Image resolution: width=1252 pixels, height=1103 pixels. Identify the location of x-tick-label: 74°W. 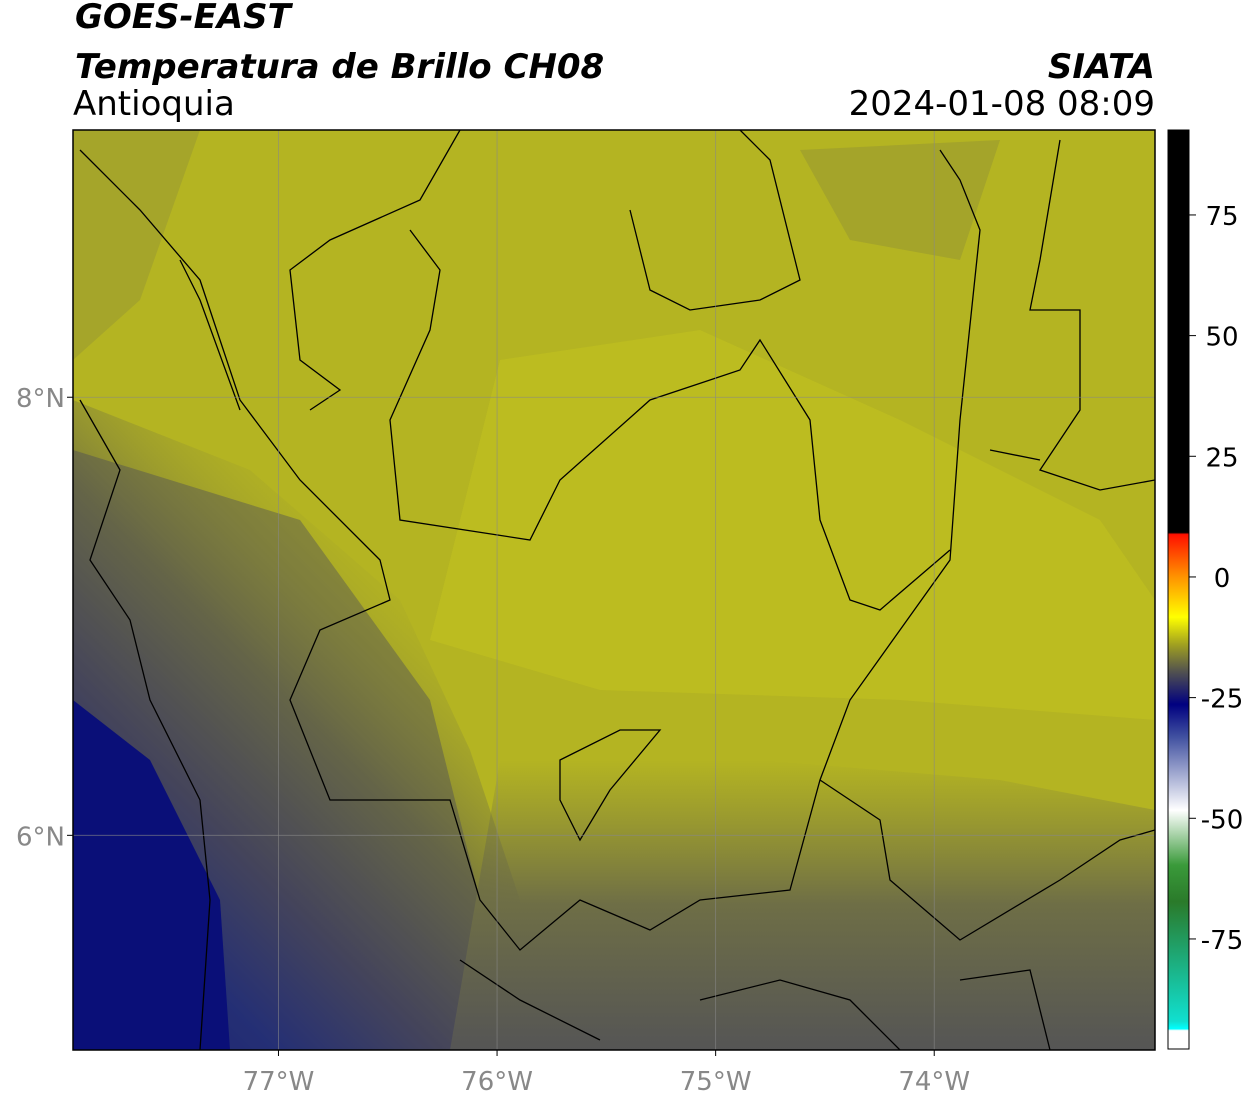
(934, 1082).